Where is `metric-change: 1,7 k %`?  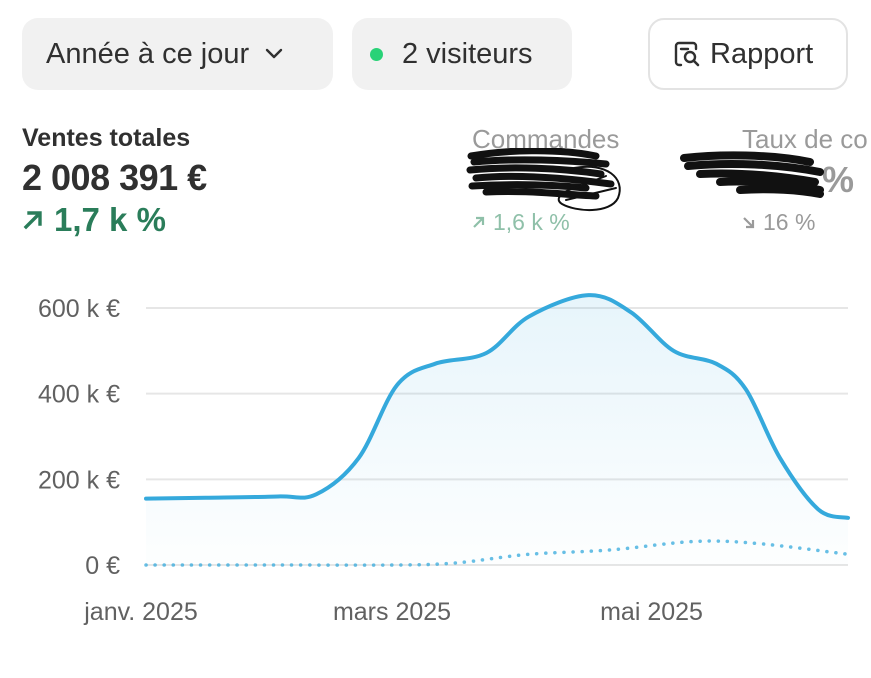 metric-change: 1,7 k % is located at coordinates (114, 220).